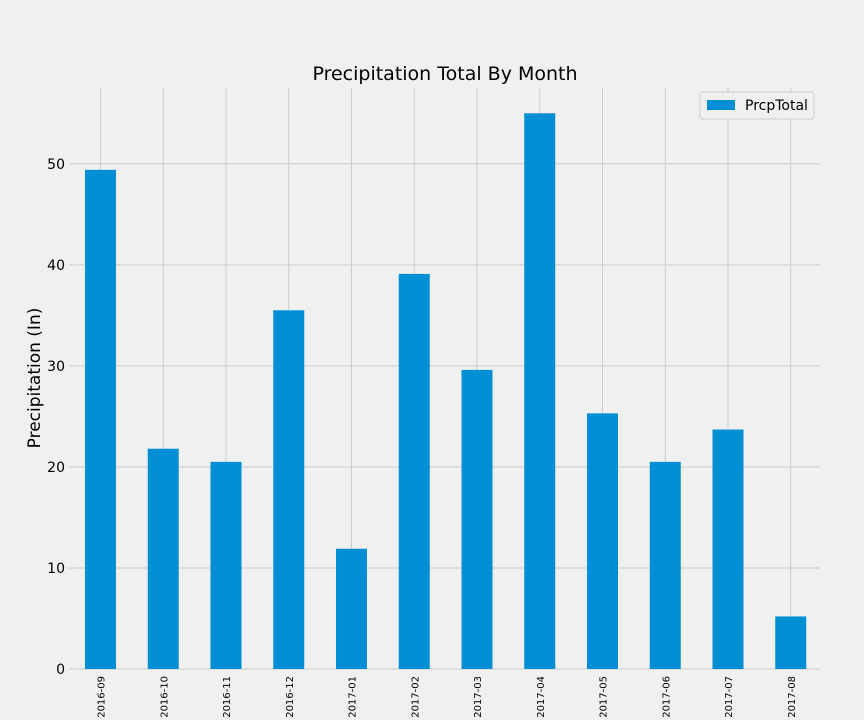 This screenshot has width=864, height=720. Describe the element at coordinates (56, 569) in the screenshot. I see `y-tick-label: 10` at that location.